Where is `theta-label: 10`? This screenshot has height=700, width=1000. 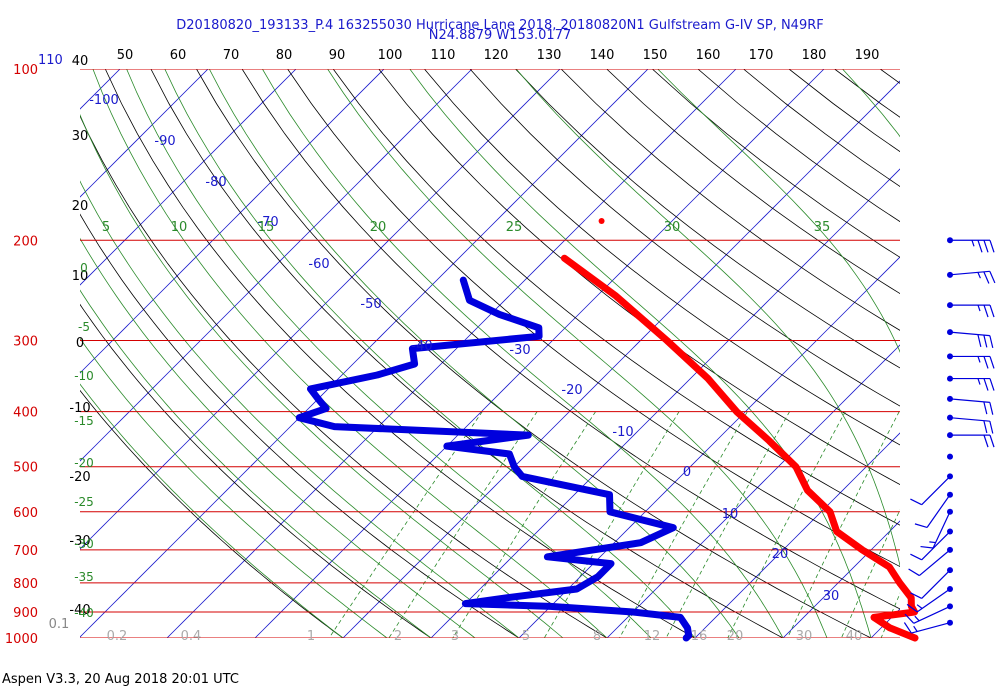 theta-label: 10 is located at coordinates (80, 276).